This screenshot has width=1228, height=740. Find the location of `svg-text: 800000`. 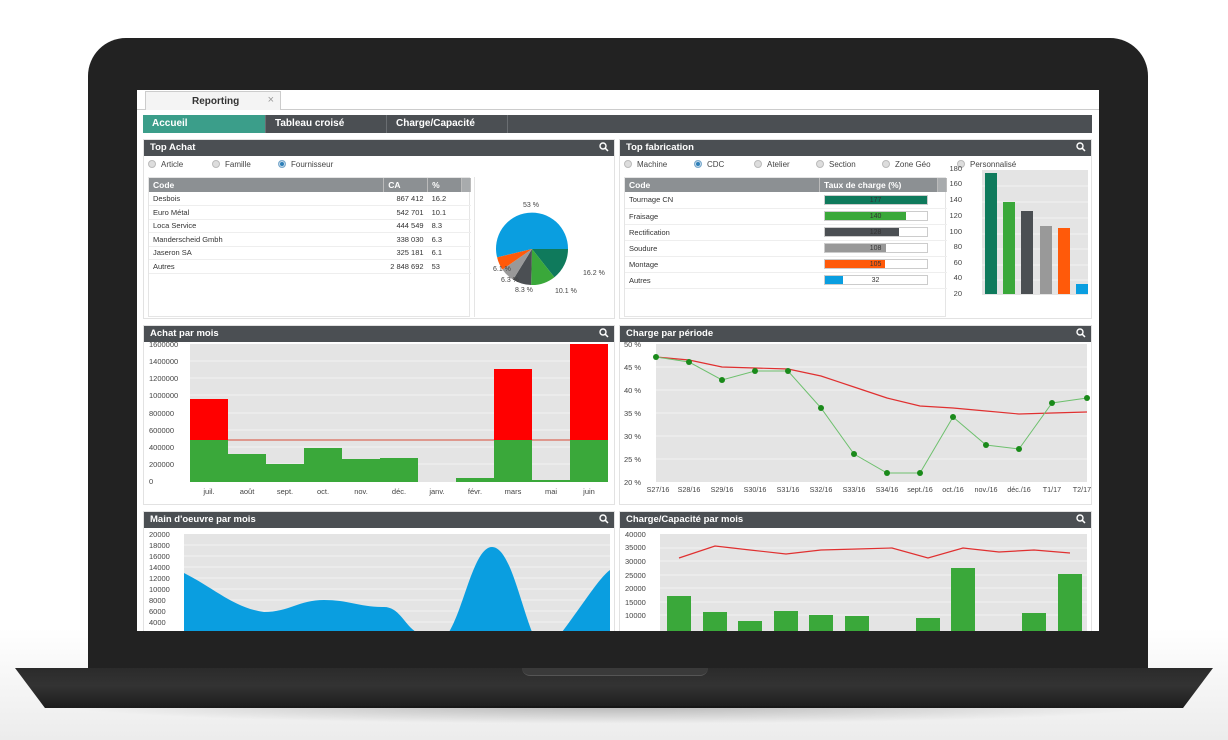

svg-text: 800000 is located at coordinates (161, 413).